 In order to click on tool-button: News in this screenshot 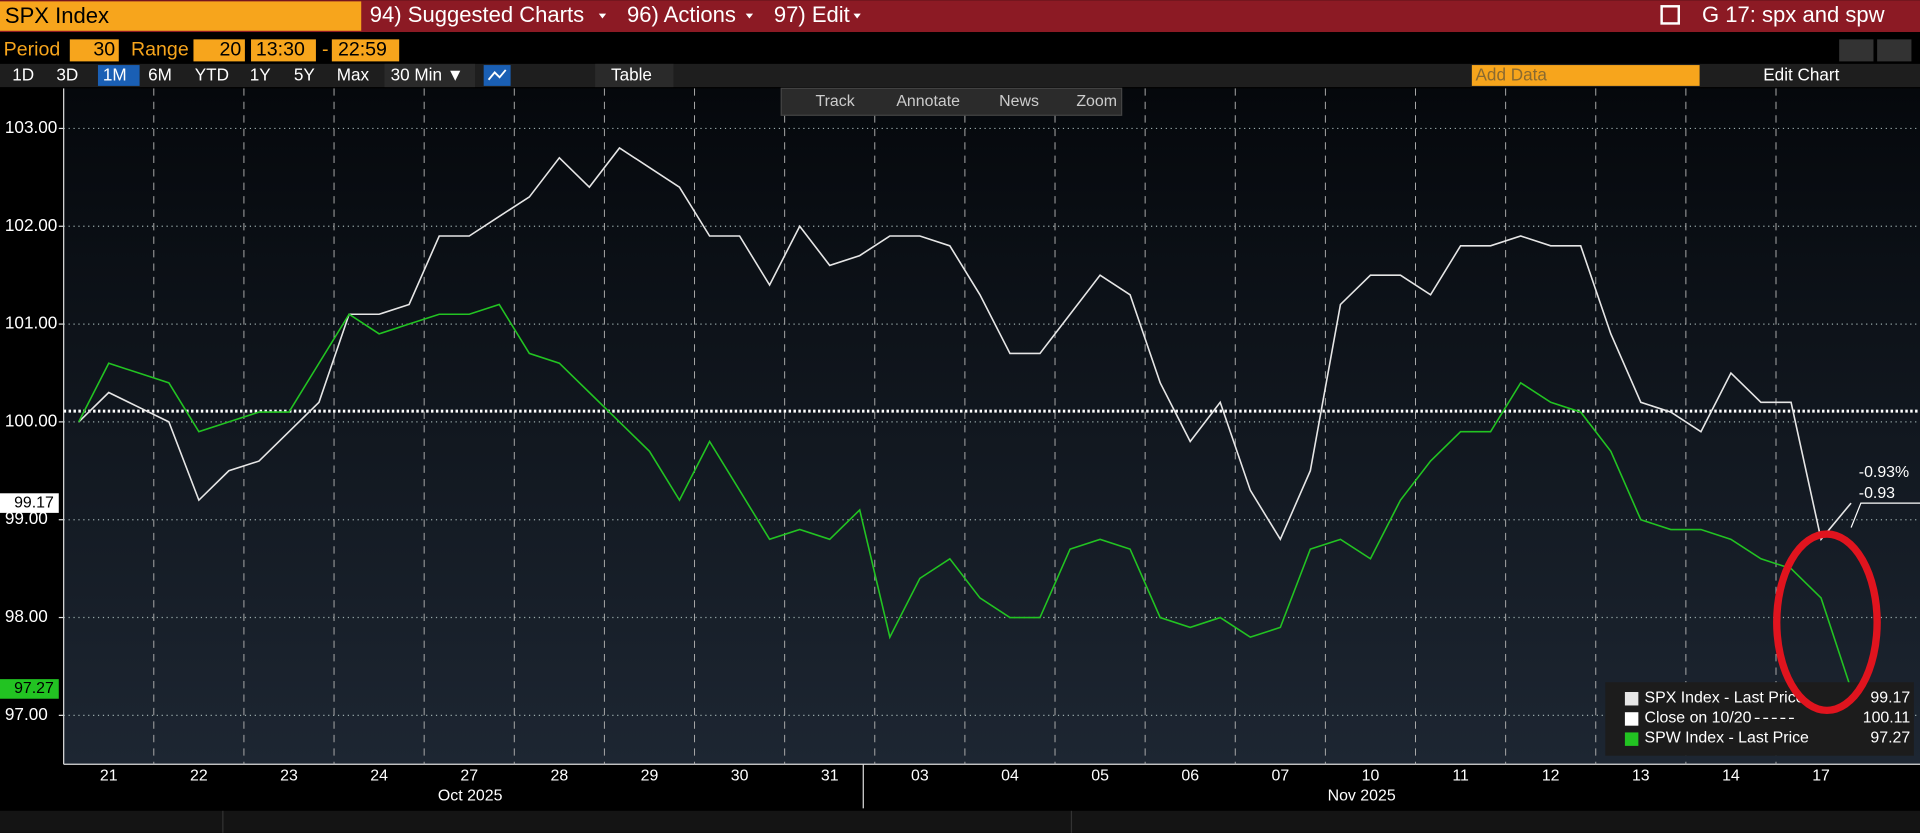, I will do `click(1019, 101)`.